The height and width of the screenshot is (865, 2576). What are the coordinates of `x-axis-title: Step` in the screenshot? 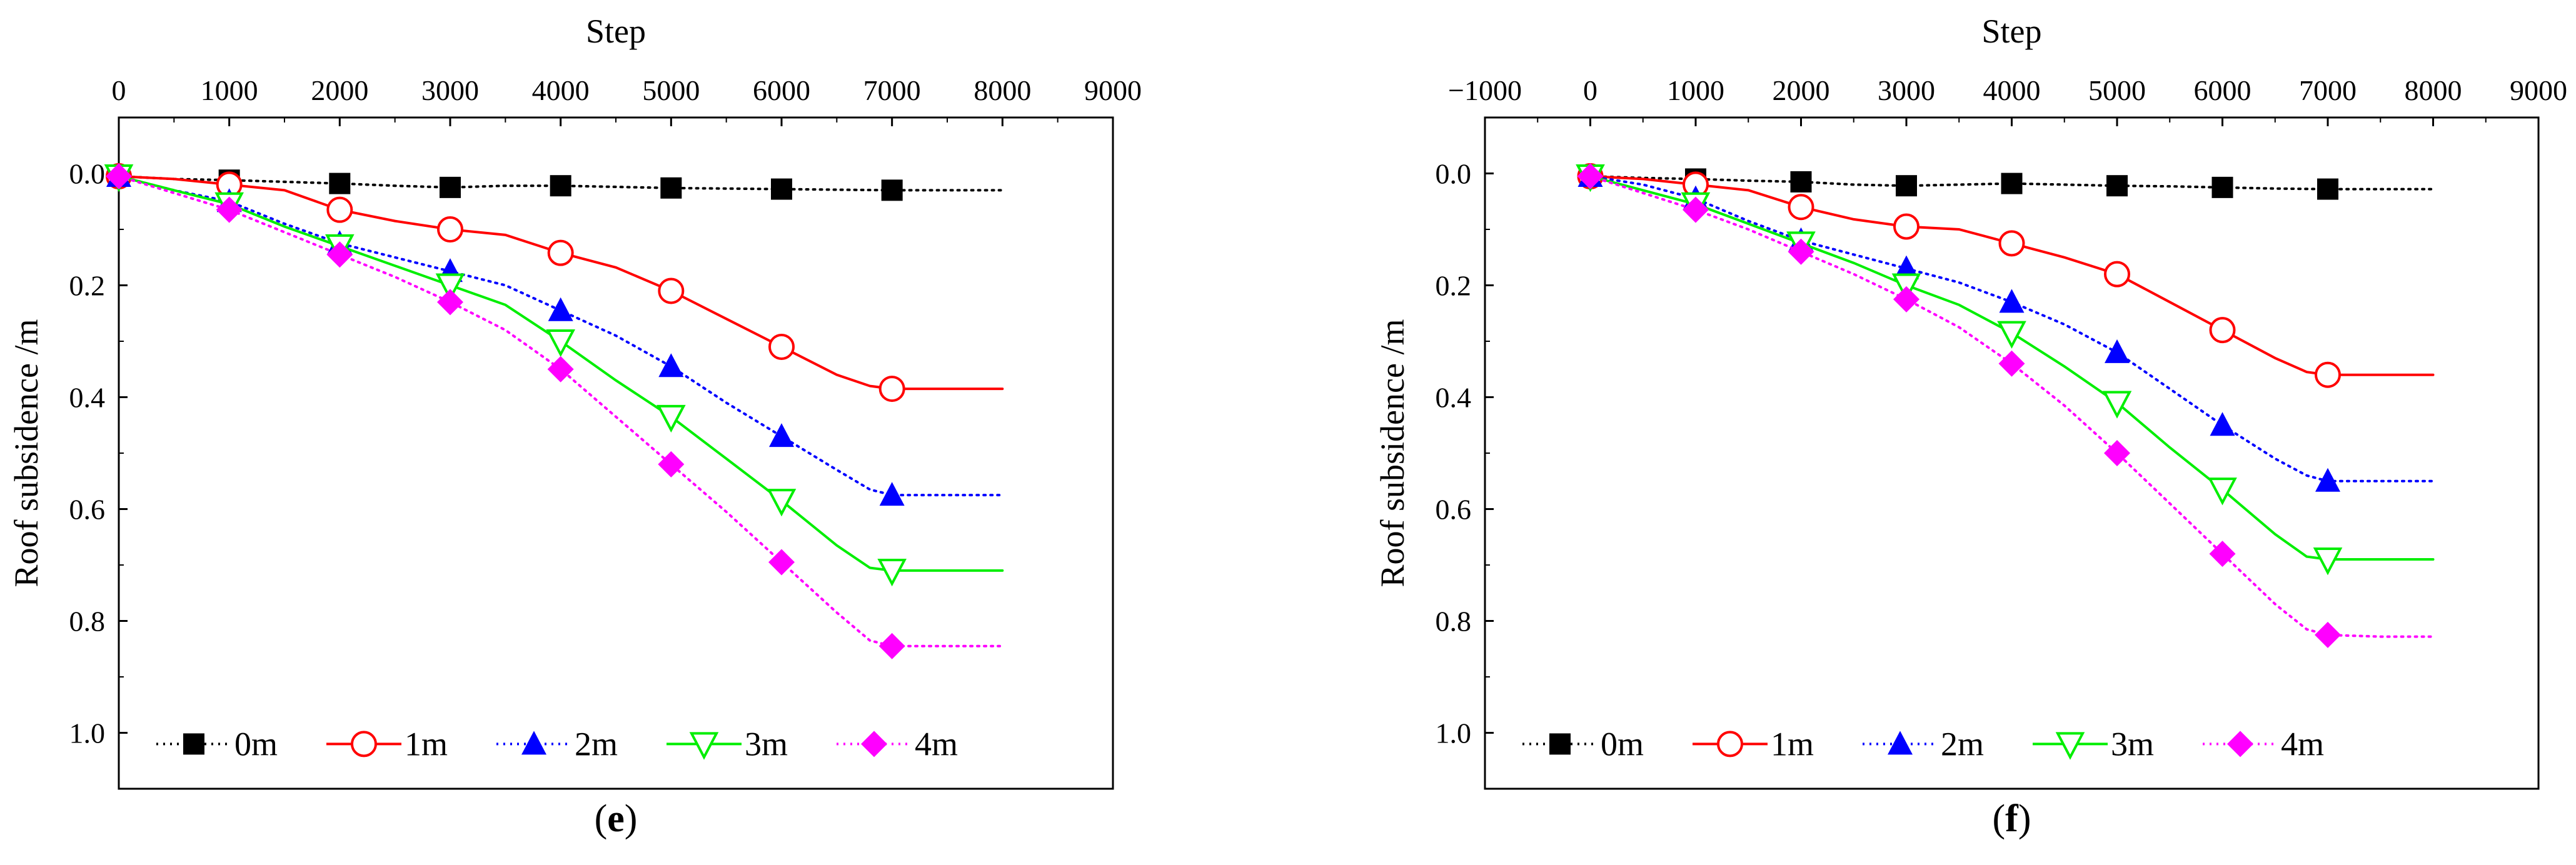 It's located at (616, 31).